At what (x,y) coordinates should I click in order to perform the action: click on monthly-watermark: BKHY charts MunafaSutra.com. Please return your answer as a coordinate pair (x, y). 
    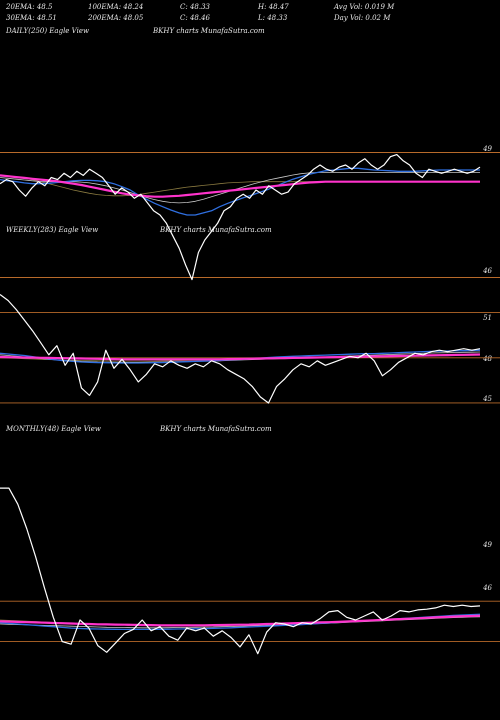
    Looking at the image, I should click on (216, 429).